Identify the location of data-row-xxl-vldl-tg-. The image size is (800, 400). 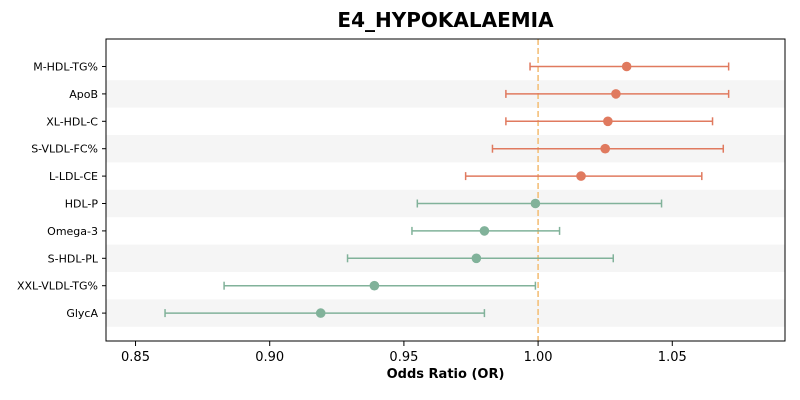
(380, 285).